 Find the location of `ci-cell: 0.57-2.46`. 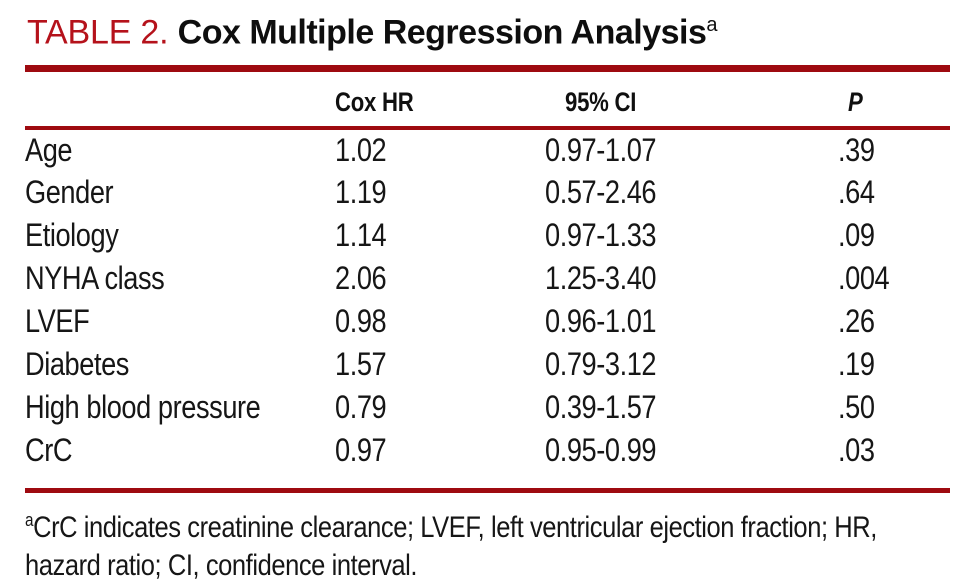

ci-cell: 0.57-2.46 is located at coordinates (601, 191).